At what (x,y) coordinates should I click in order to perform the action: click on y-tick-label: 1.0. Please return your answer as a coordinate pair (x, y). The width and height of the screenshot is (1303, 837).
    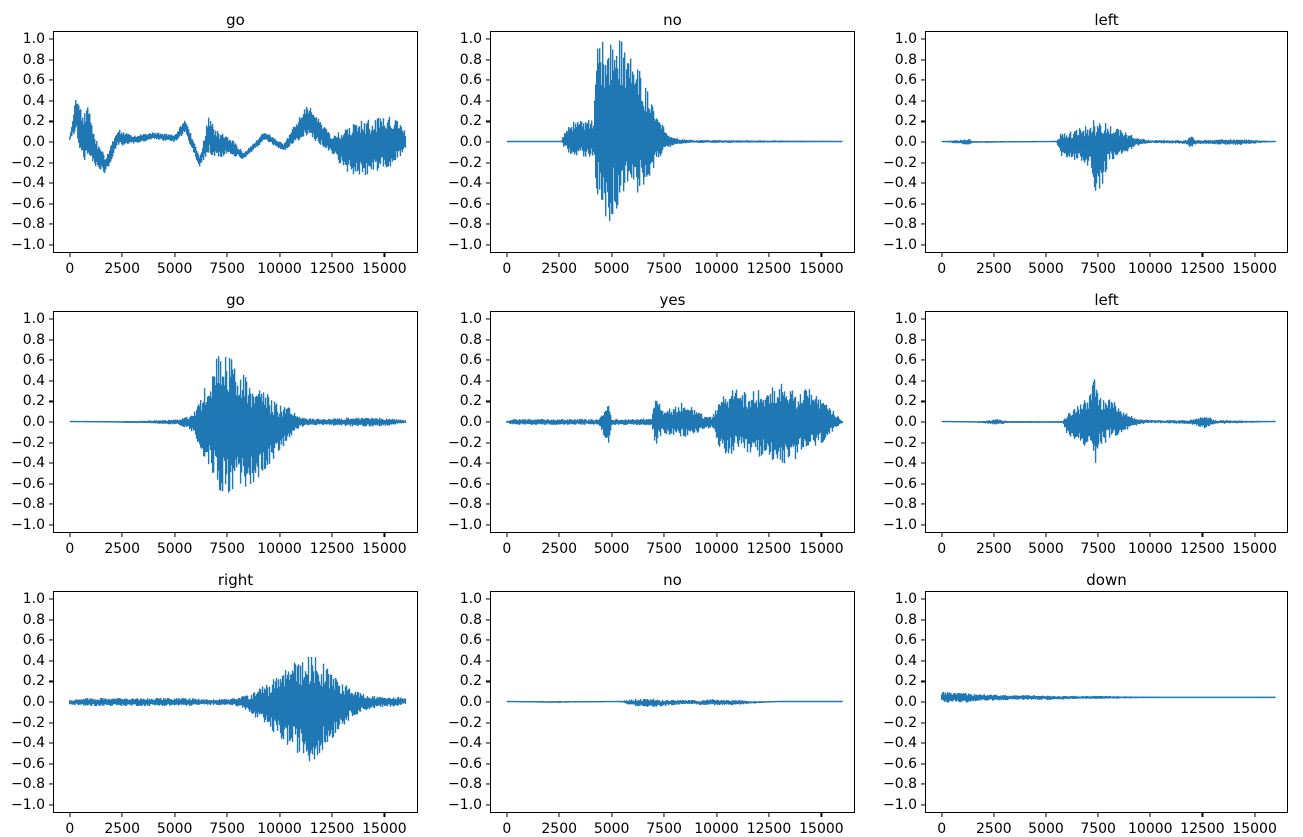
    Looking at the image, I should click on (470, 599).